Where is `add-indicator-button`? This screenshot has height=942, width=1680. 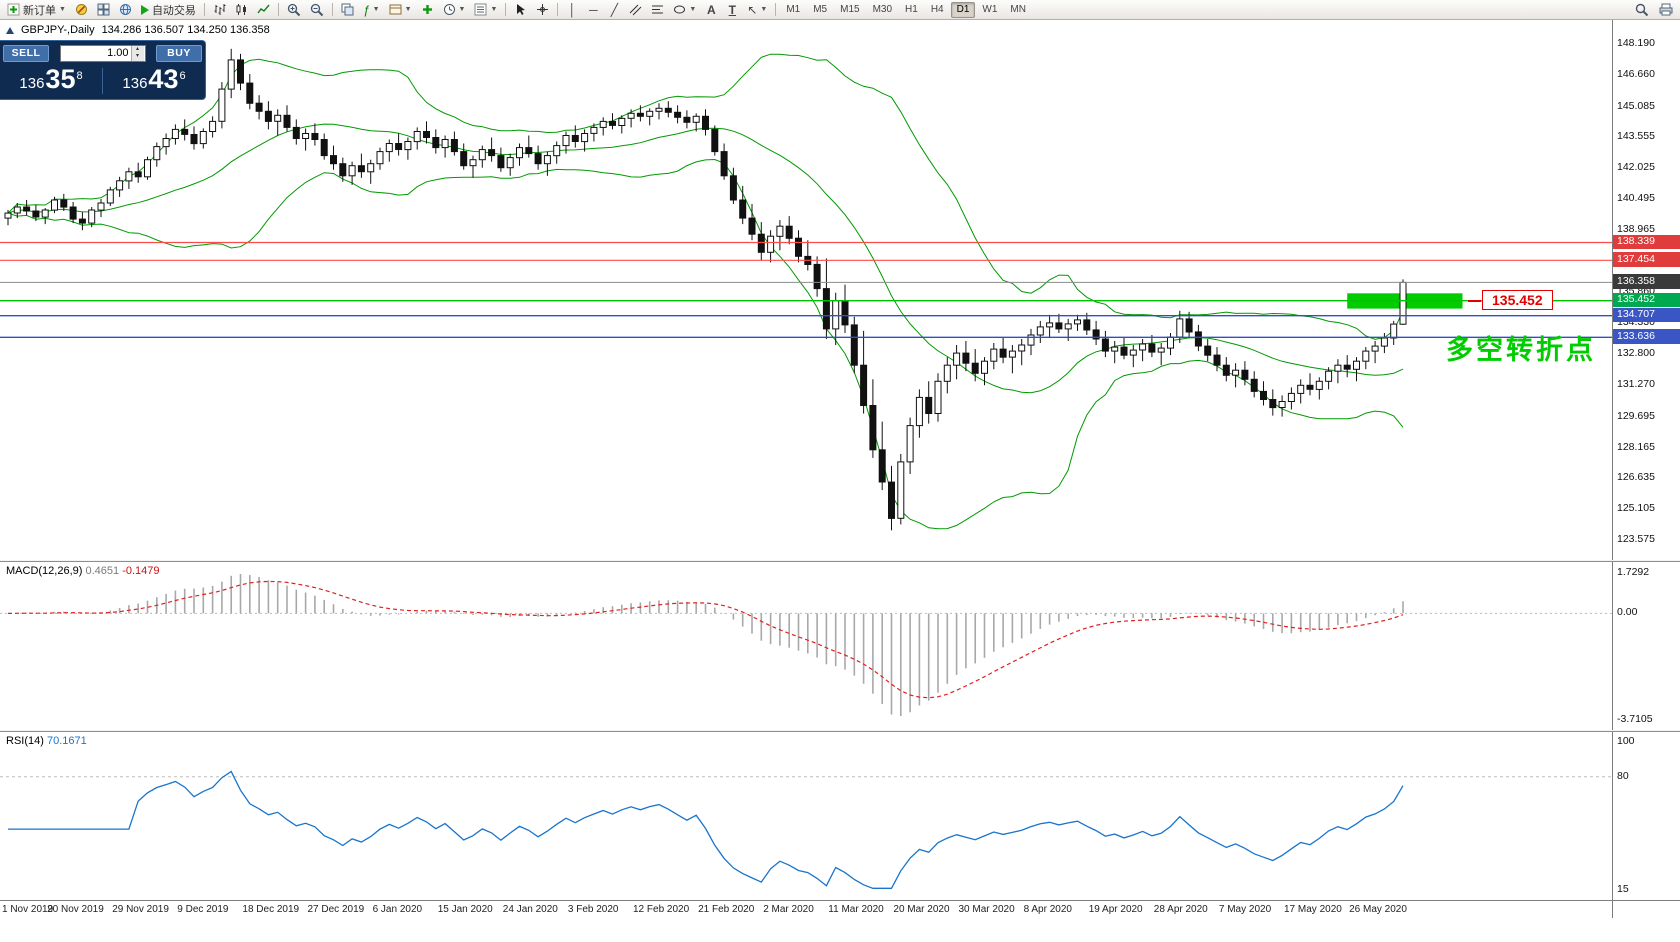 add-indicator-button is located at coordinates (427, 10).